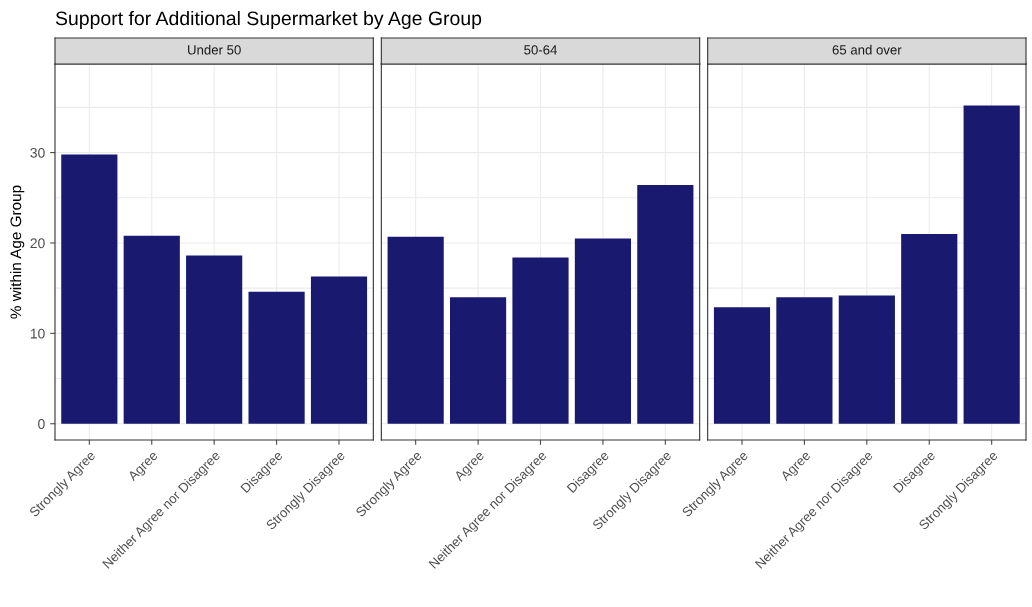 Image resolution: width=1032 pixels, height=607 pixels. I want to click on chart-subtitle: 65 and over, so click(867, 49).